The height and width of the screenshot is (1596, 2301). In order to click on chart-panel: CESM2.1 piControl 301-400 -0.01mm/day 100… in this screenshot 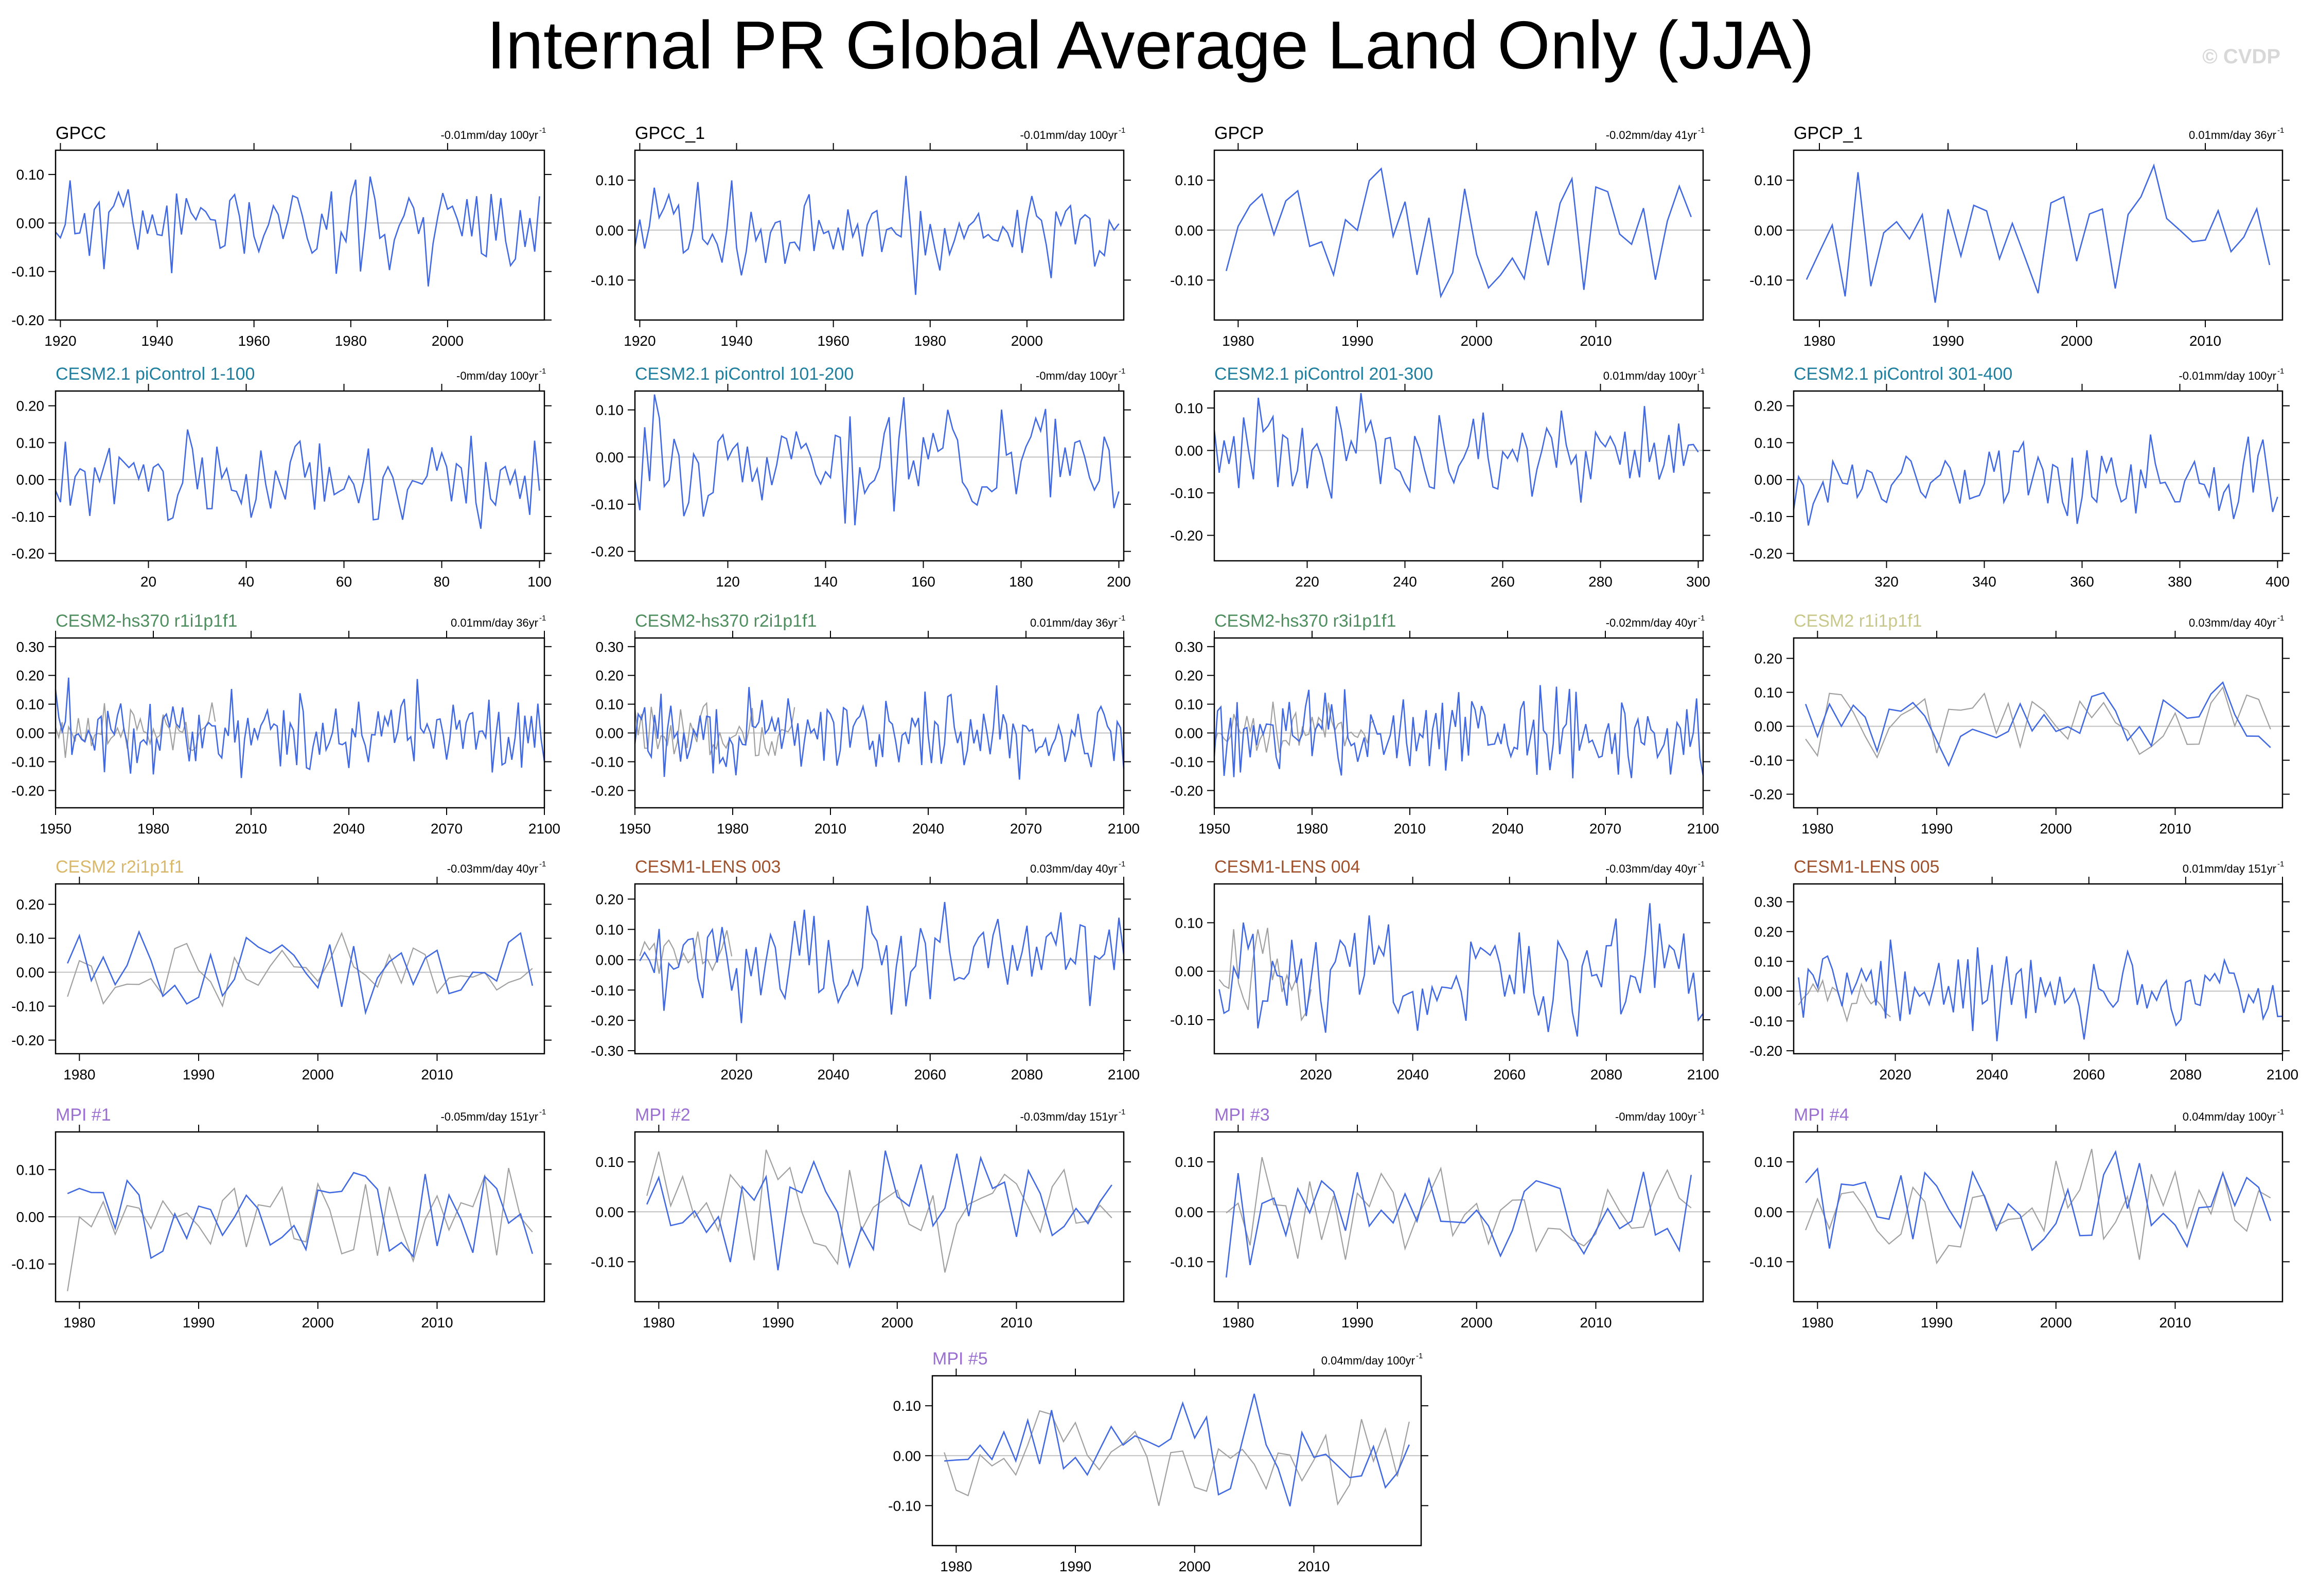, I will do `click(2020, 477)`.